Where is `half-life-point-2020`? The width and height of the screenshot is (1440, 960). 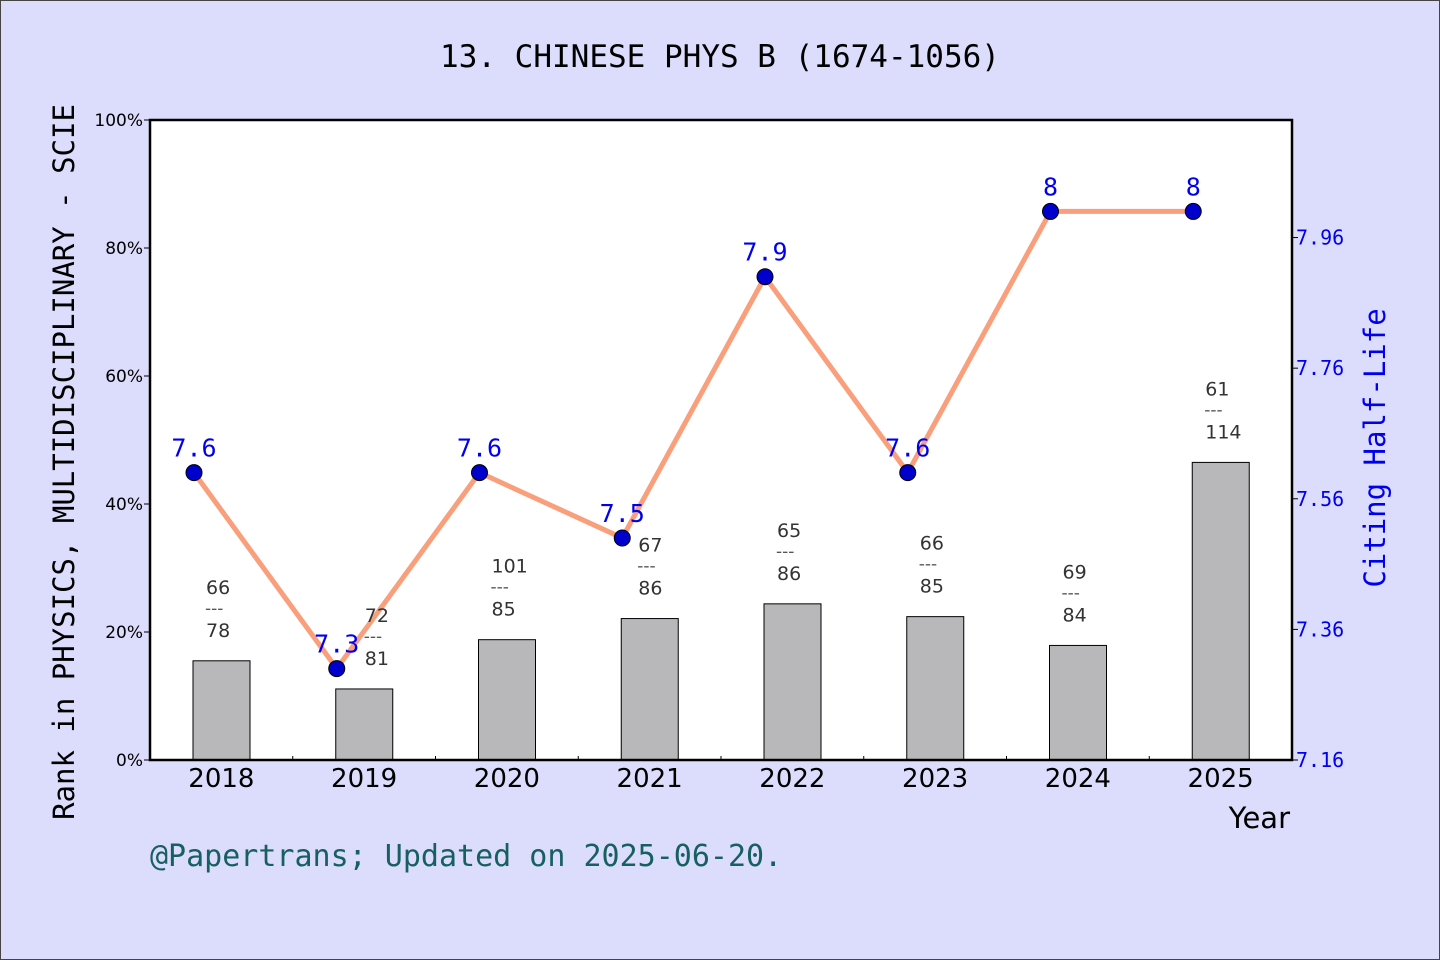
half-life-point-2020 is located at coordinates (479, 473).